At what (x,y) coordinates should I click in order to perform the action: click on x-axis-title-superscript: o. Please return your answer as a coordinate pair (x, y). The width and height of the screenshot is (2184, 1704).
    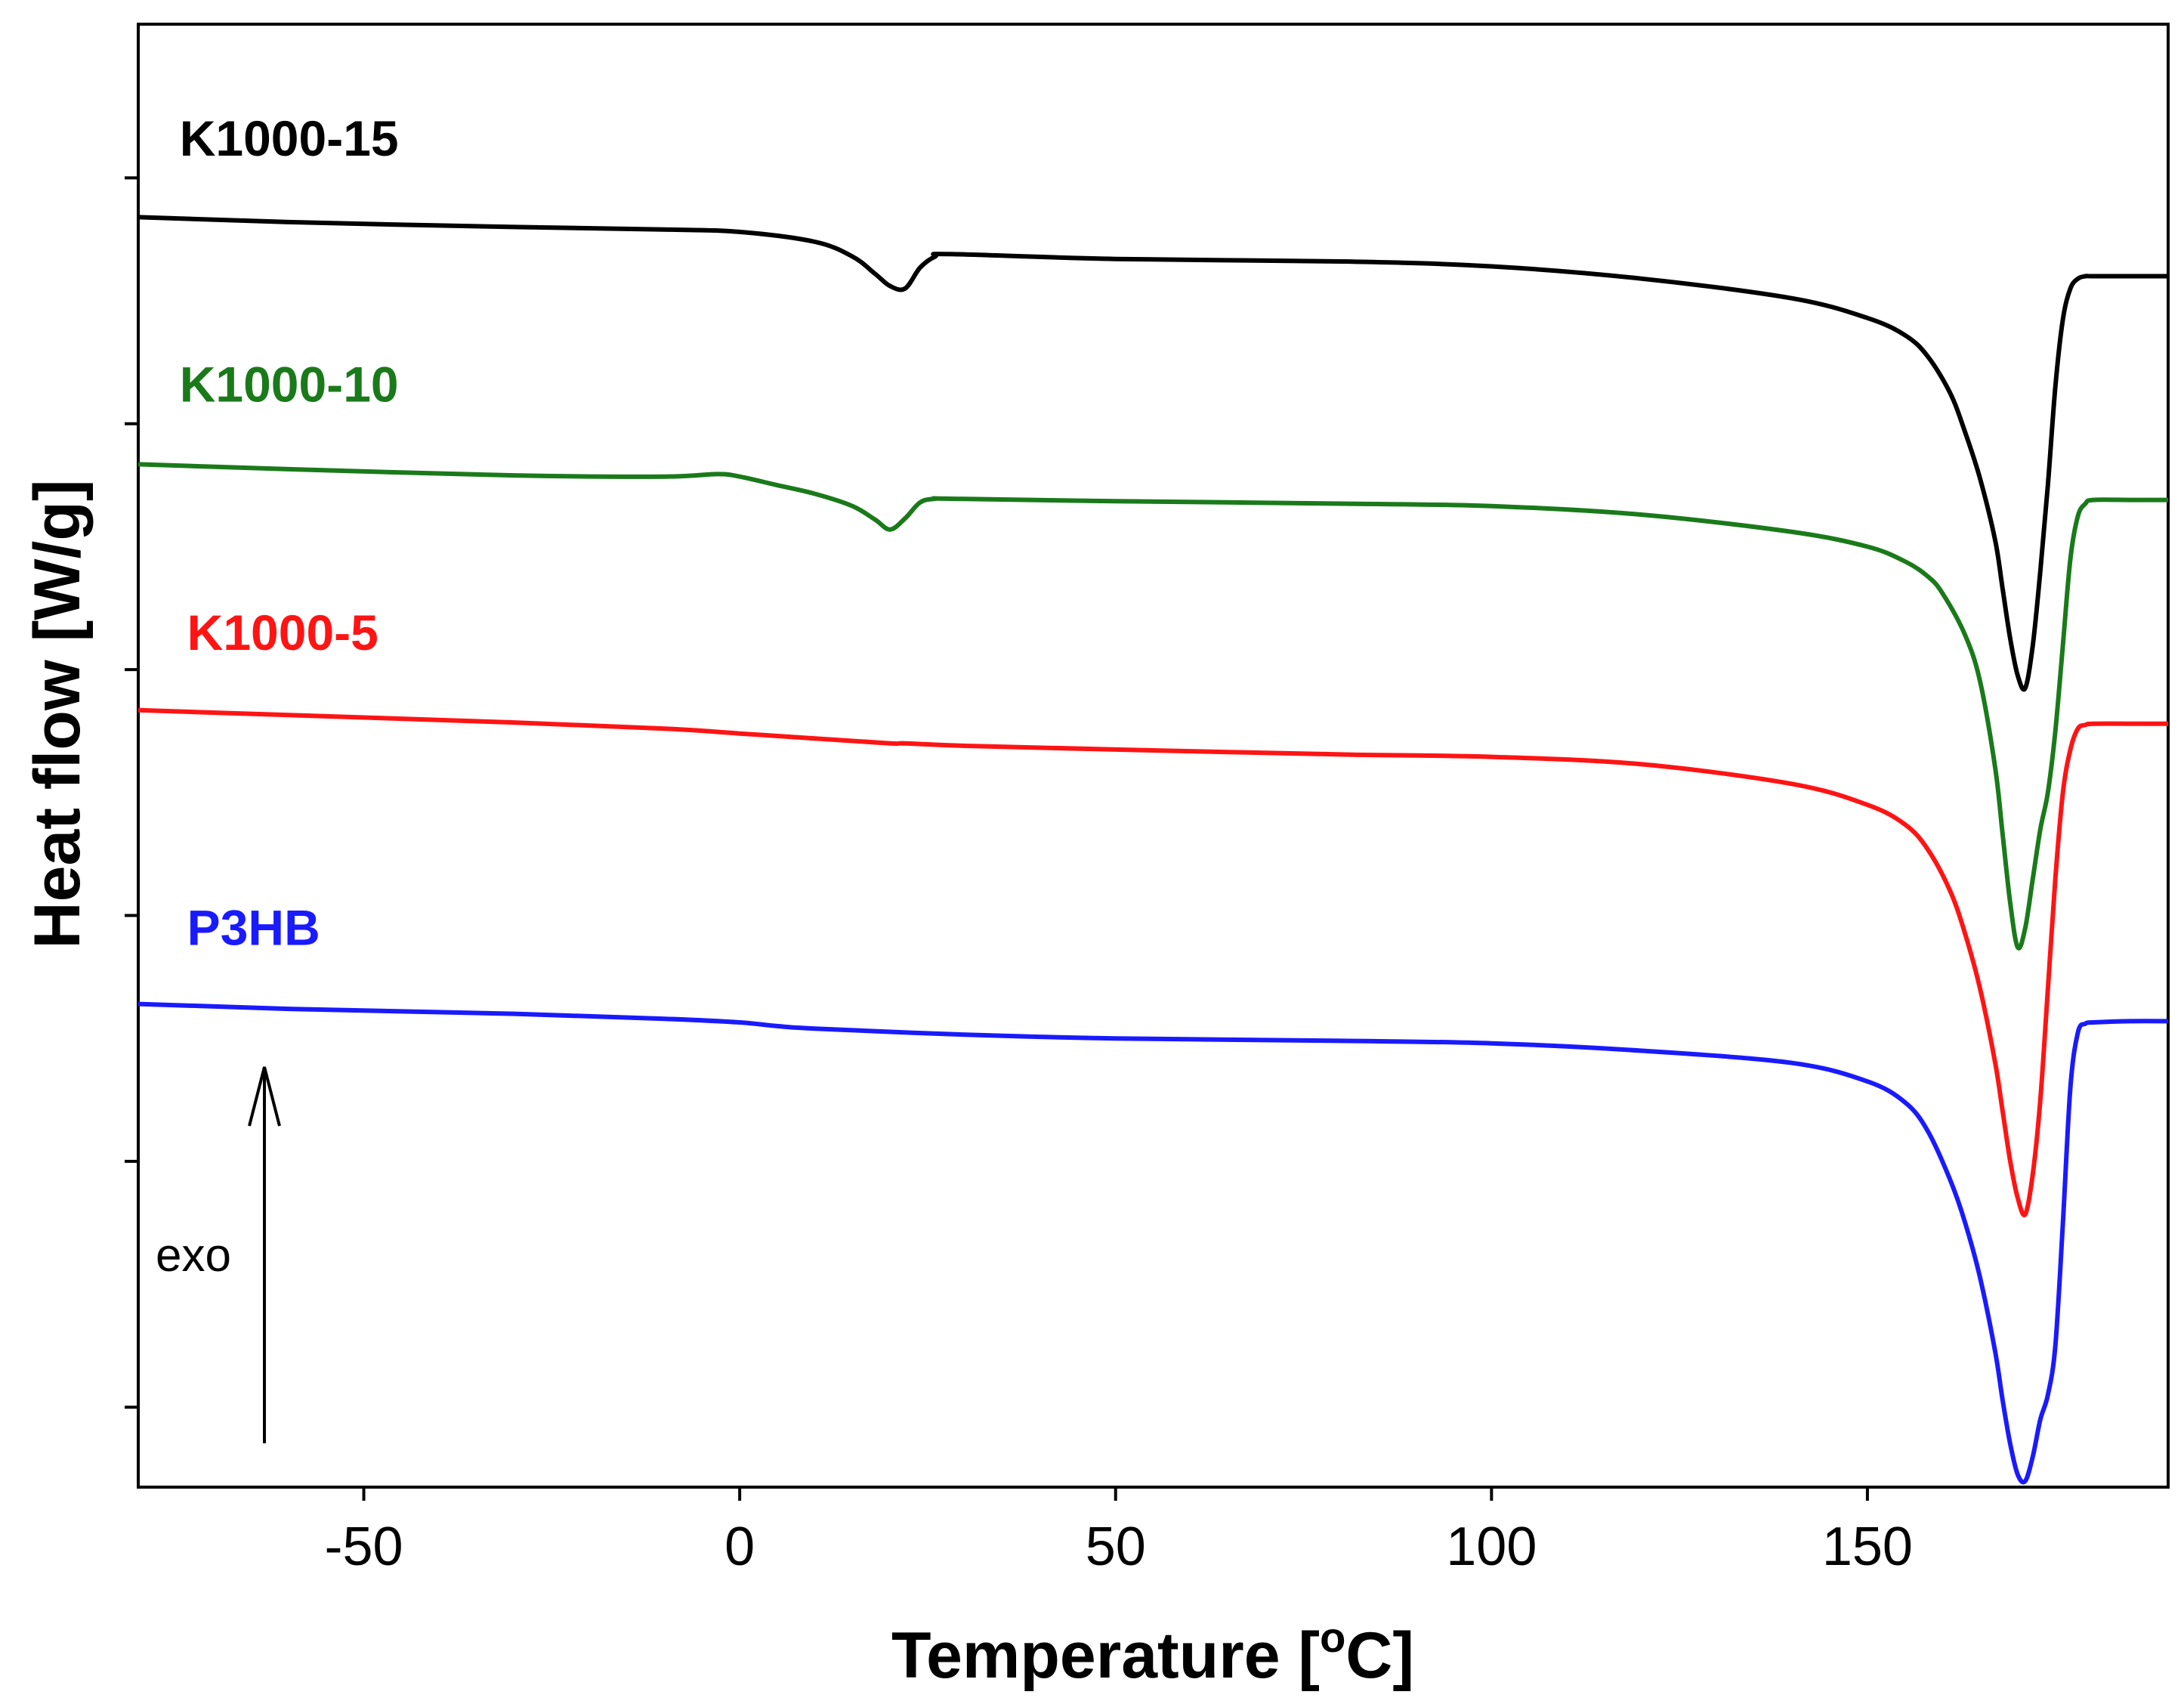
    Looking at the image, I should click on (1332, 1637).